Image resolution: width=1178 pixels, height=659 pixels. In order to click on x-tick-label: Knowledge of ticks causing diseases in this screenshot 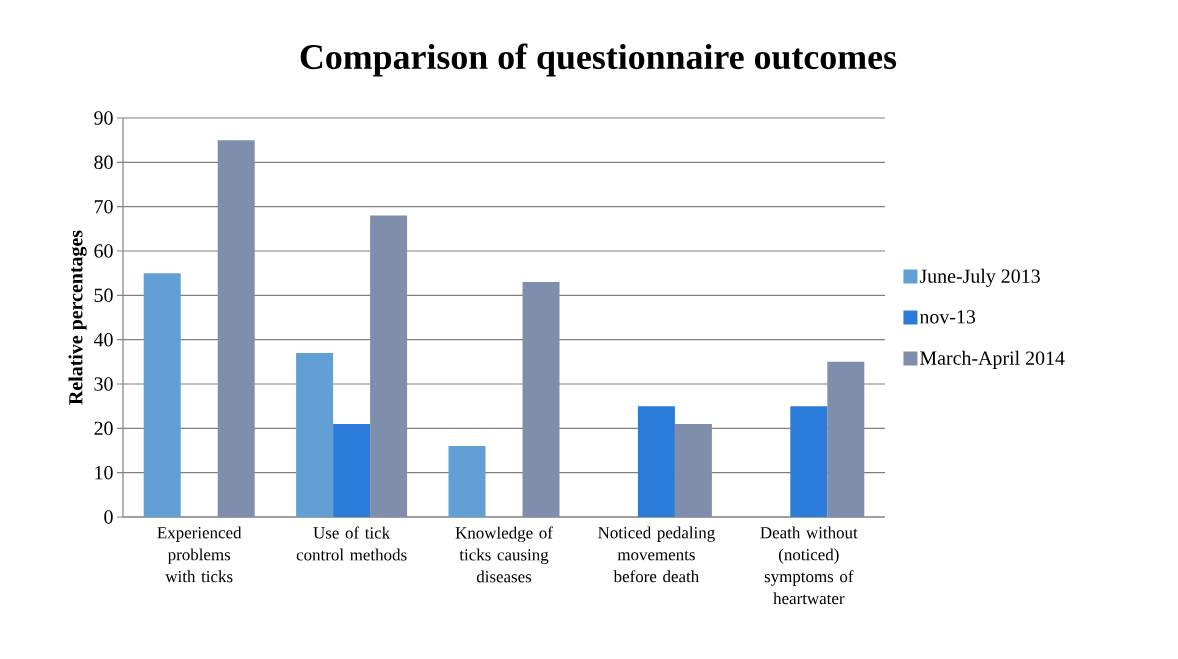, I will do `click(504, 554)`.